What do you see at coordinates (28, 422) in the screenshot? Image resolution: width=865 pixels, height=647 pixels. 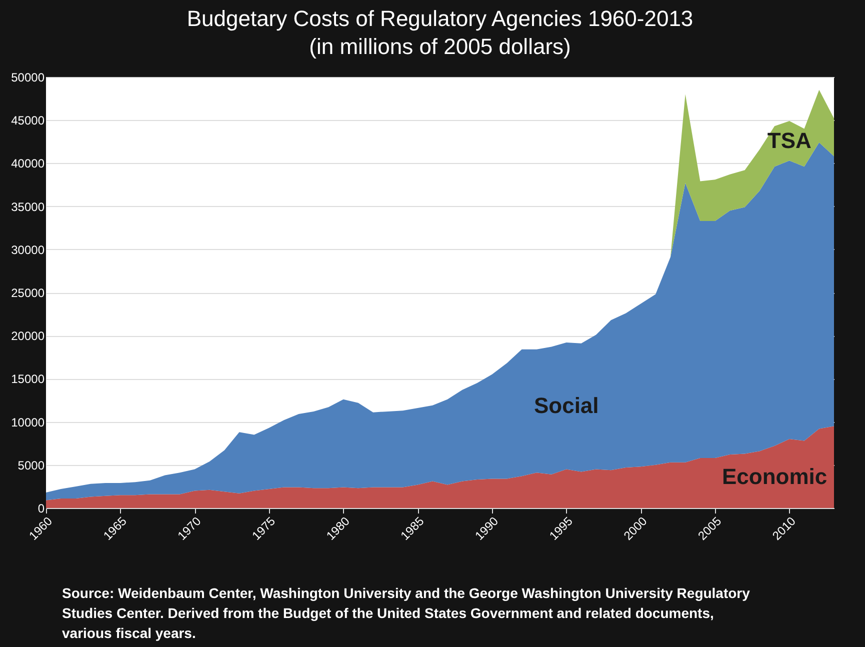 I see `y-tick-label: 10000` at bounding box center [28, 422].